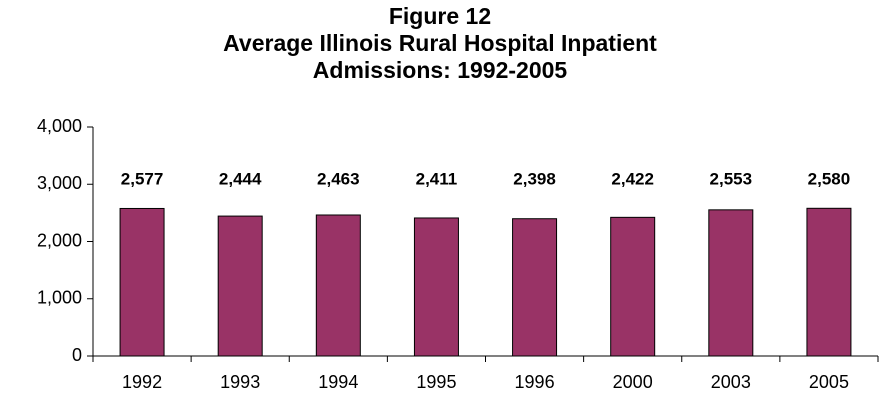 Image resolution: width=879 pixels, height=402 pixels. Describe the element at coordinates (632, 178) in the screenshot. I see `data-label: 2,422` at that location.